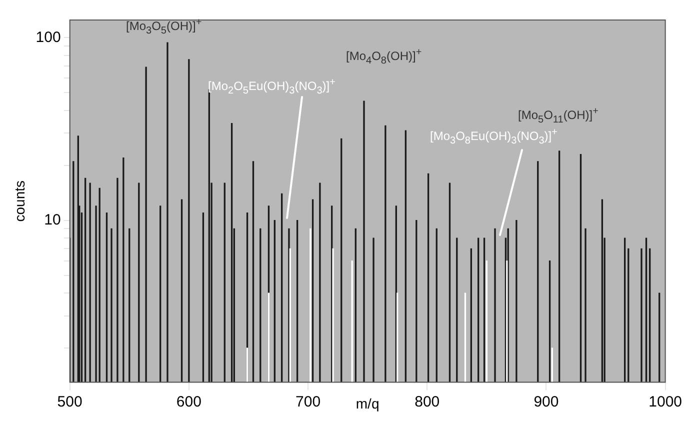  Describe the element at coordinates (52, 219) in the screenshot. I see `y-tick-label: 10` at that location.